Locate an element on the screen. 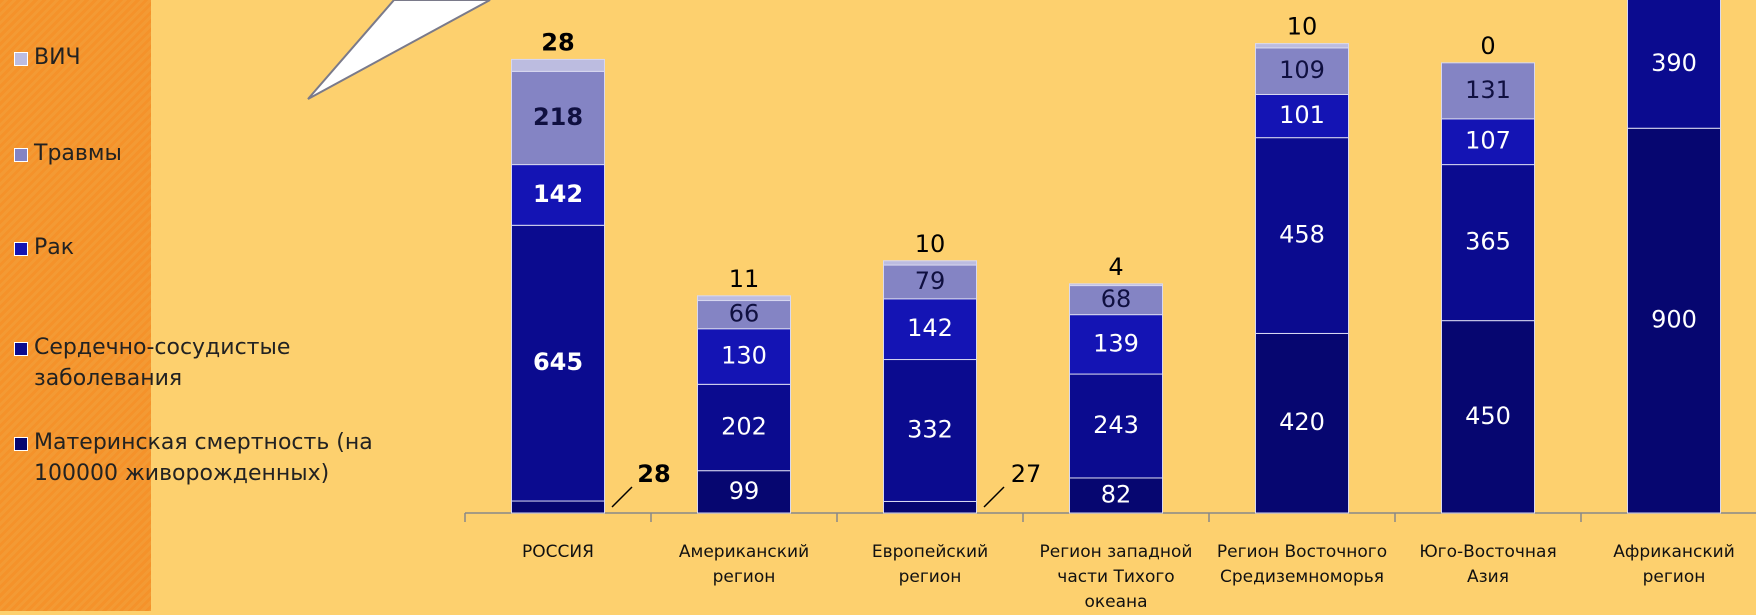  x-tick-label: РОССИЯ is located at coordinates (558, 552).